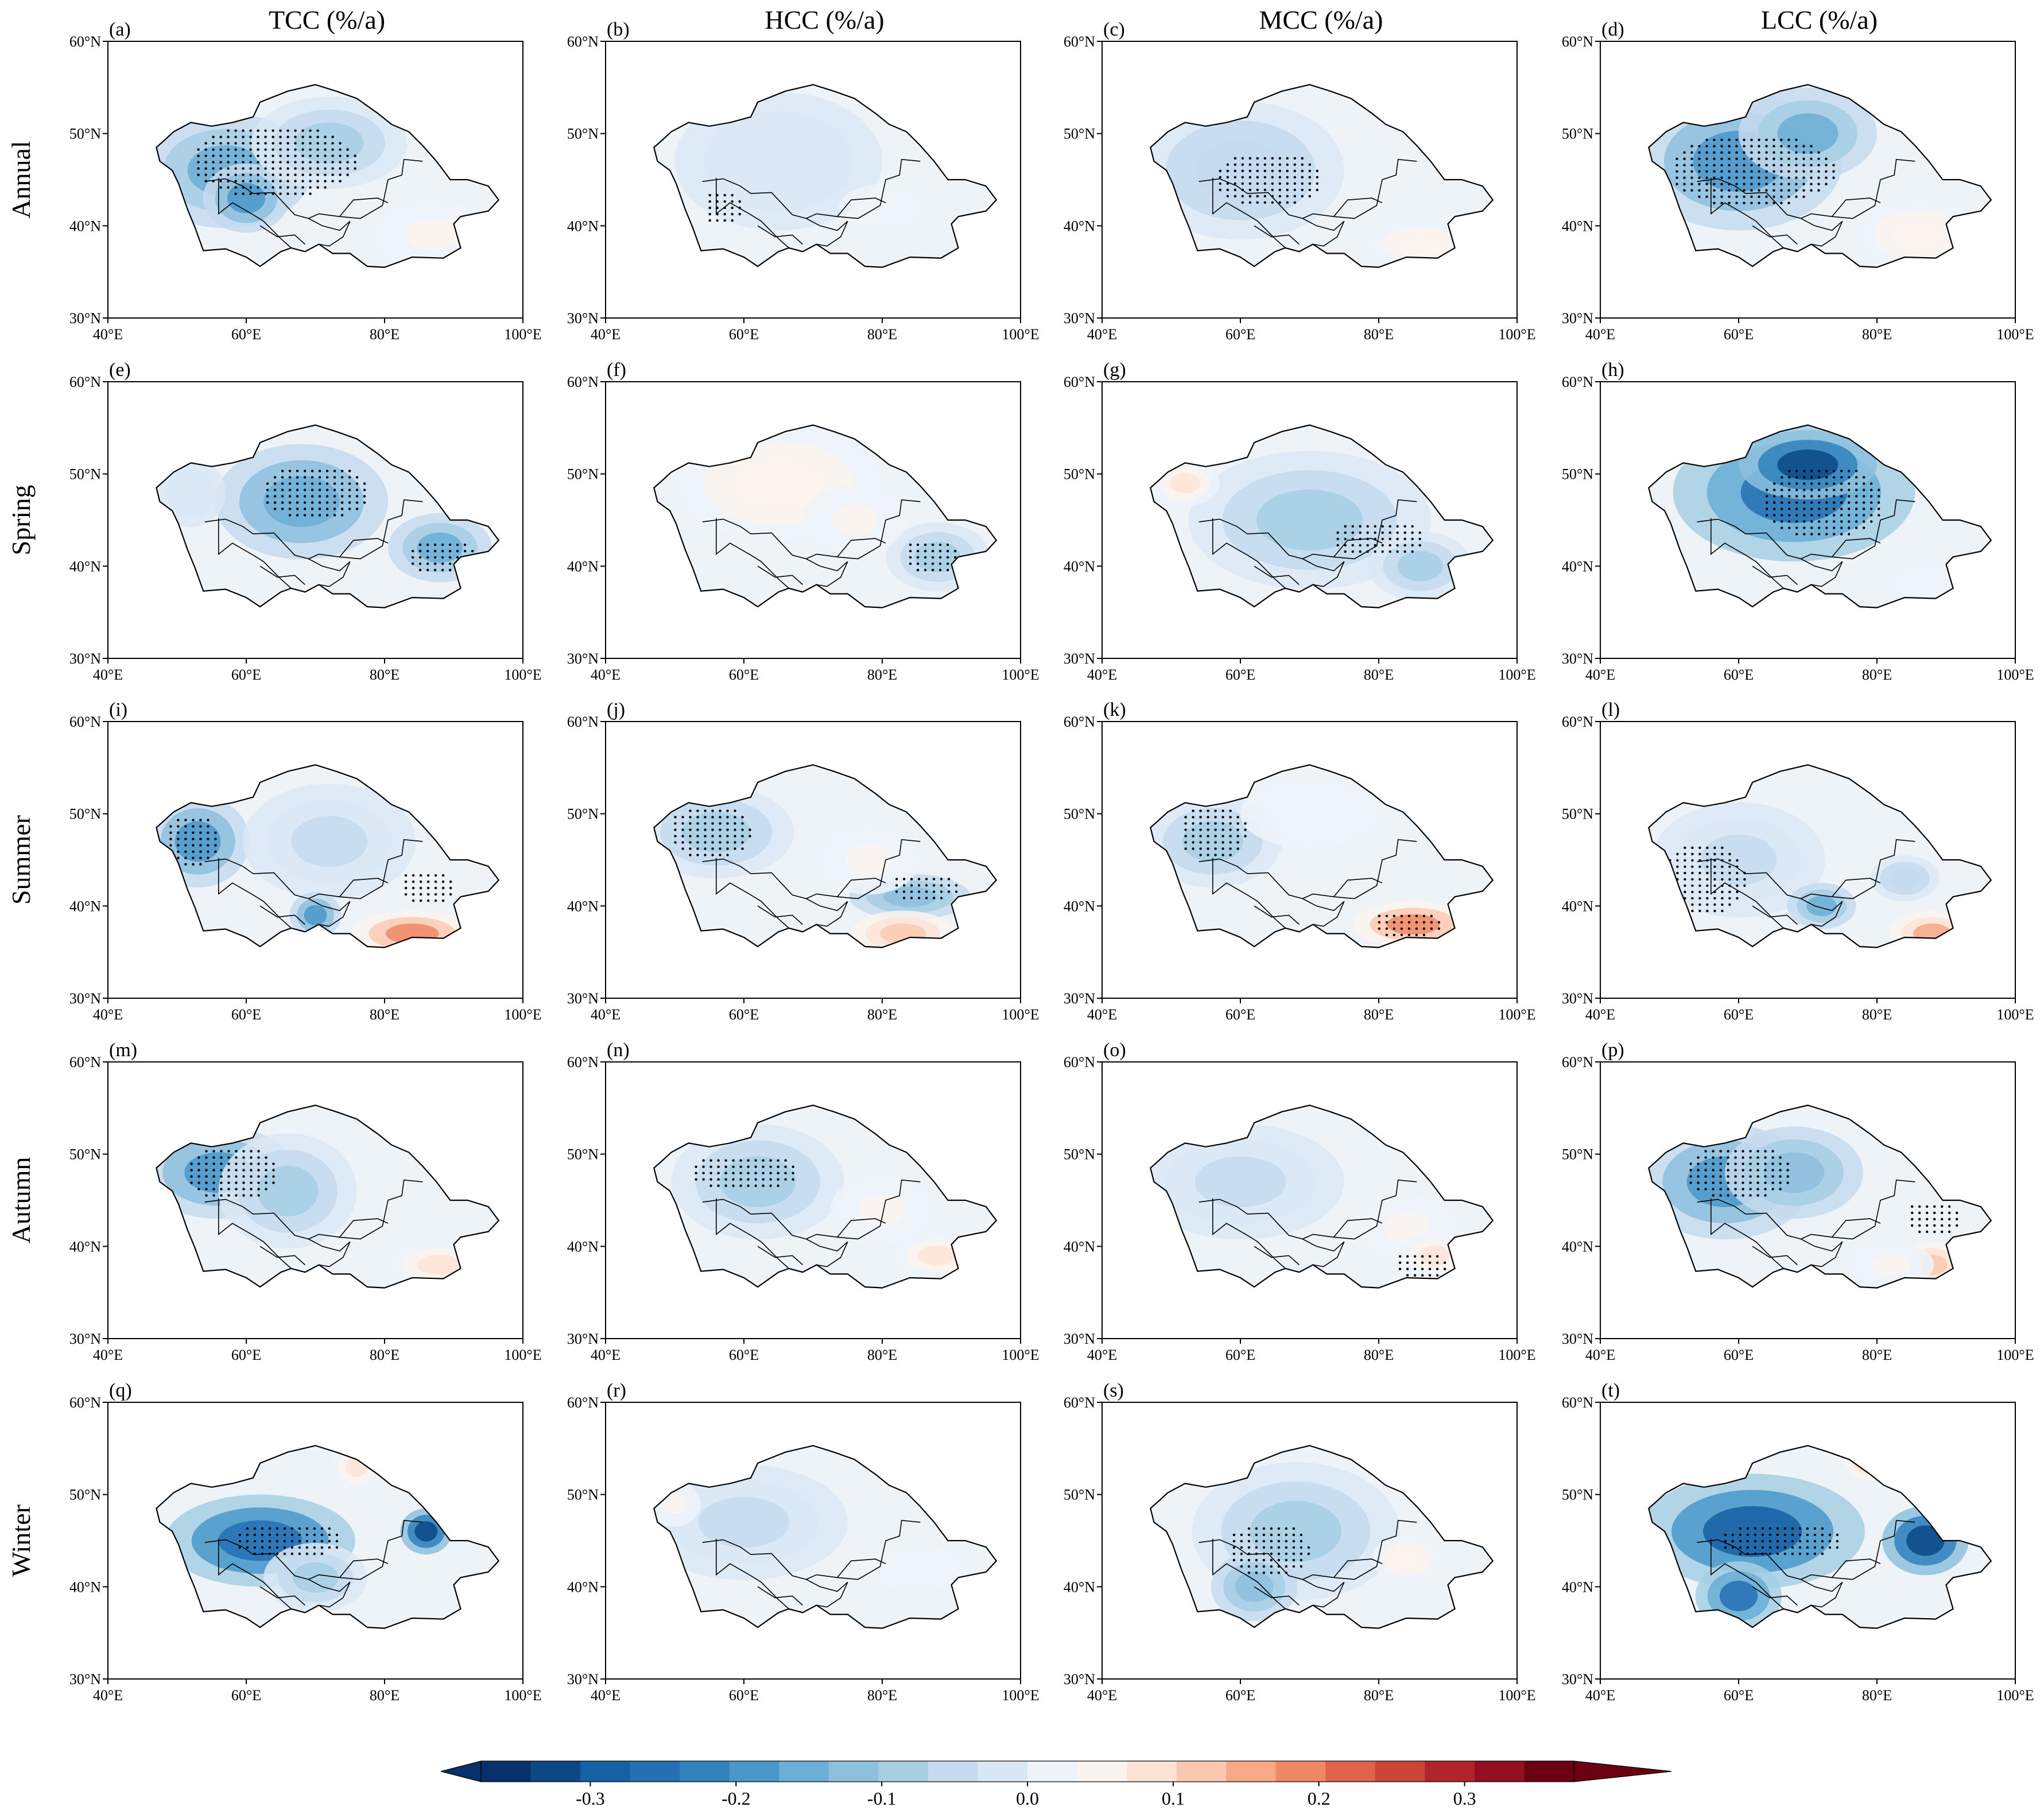  What do you see at coordinates (1820, 1537) in the screenshot?
I see `region-outline` at bounding box center [1820, 1537].